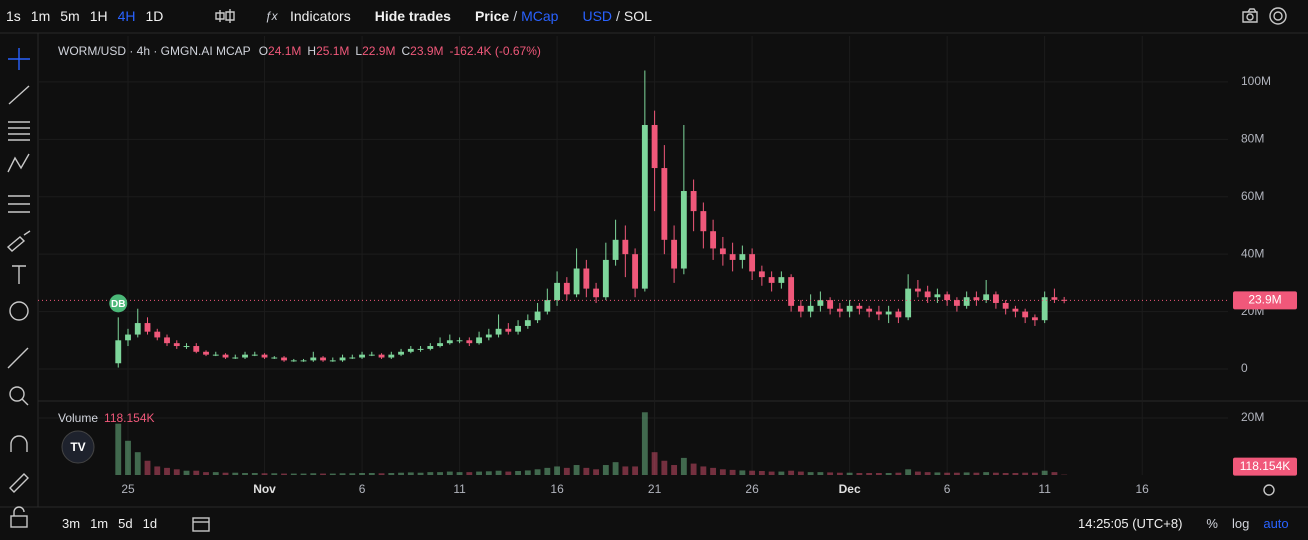  Describe the element at coordinates (1252, 253) in the screenshot. I see `y-tick-label: 40M` at that location.